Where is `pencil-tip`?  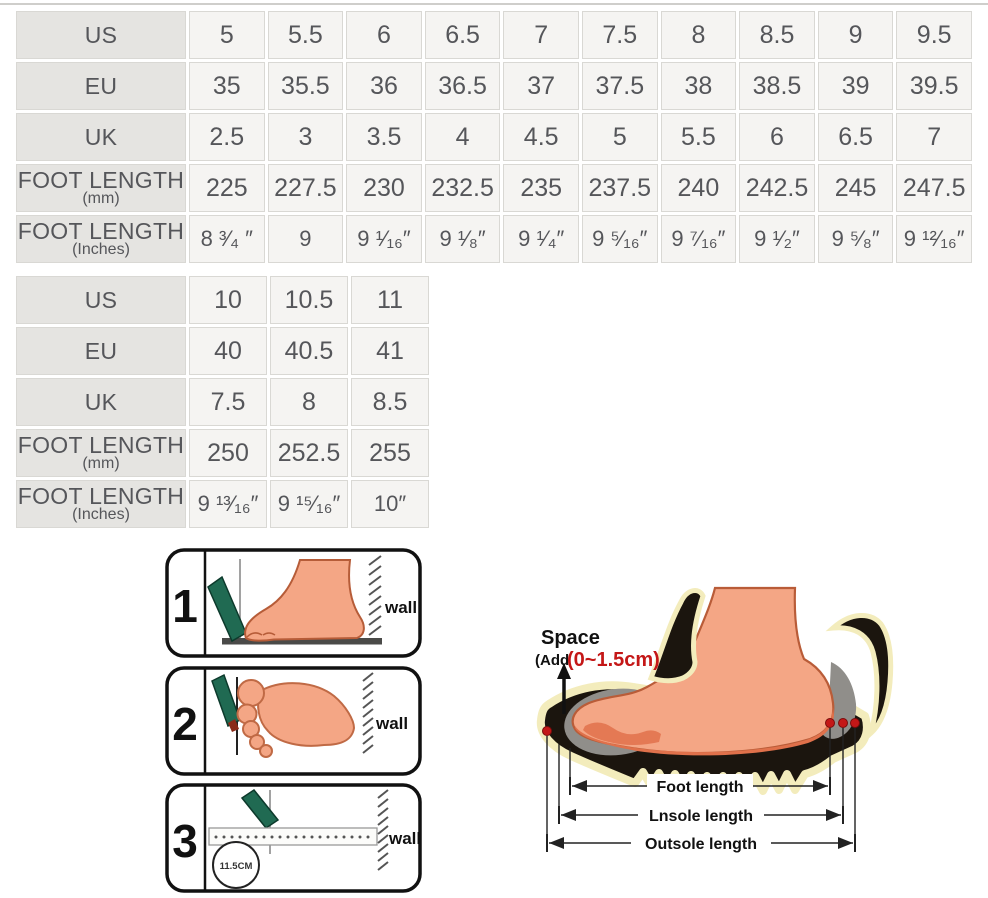
pencil-tip is located at coordinates (233, 725).